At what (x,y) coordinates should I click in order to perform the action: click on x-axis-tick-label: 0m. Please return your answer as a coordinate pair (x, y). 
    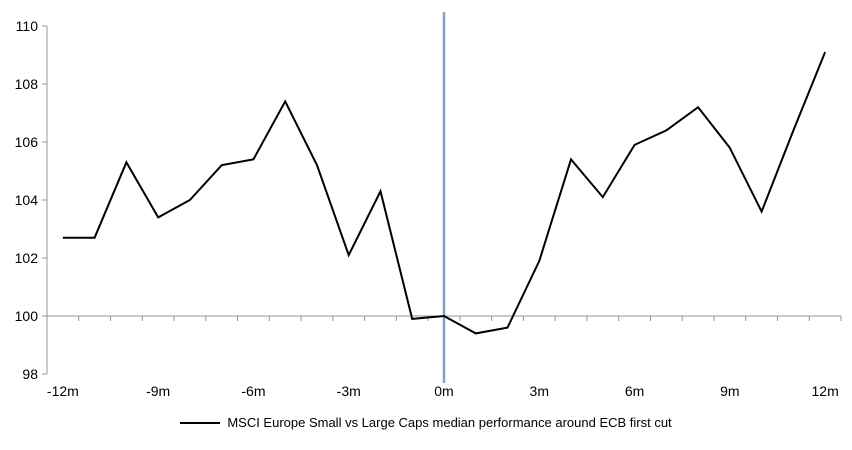
    Looking at the image, I should click on (443, 391).